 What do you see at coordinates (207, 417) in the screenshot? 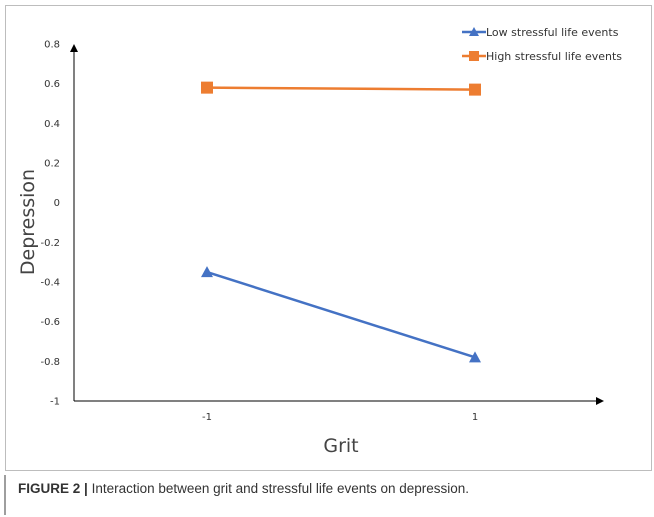
I see `x-tick-label: -1` at bounding box center [207, 417].